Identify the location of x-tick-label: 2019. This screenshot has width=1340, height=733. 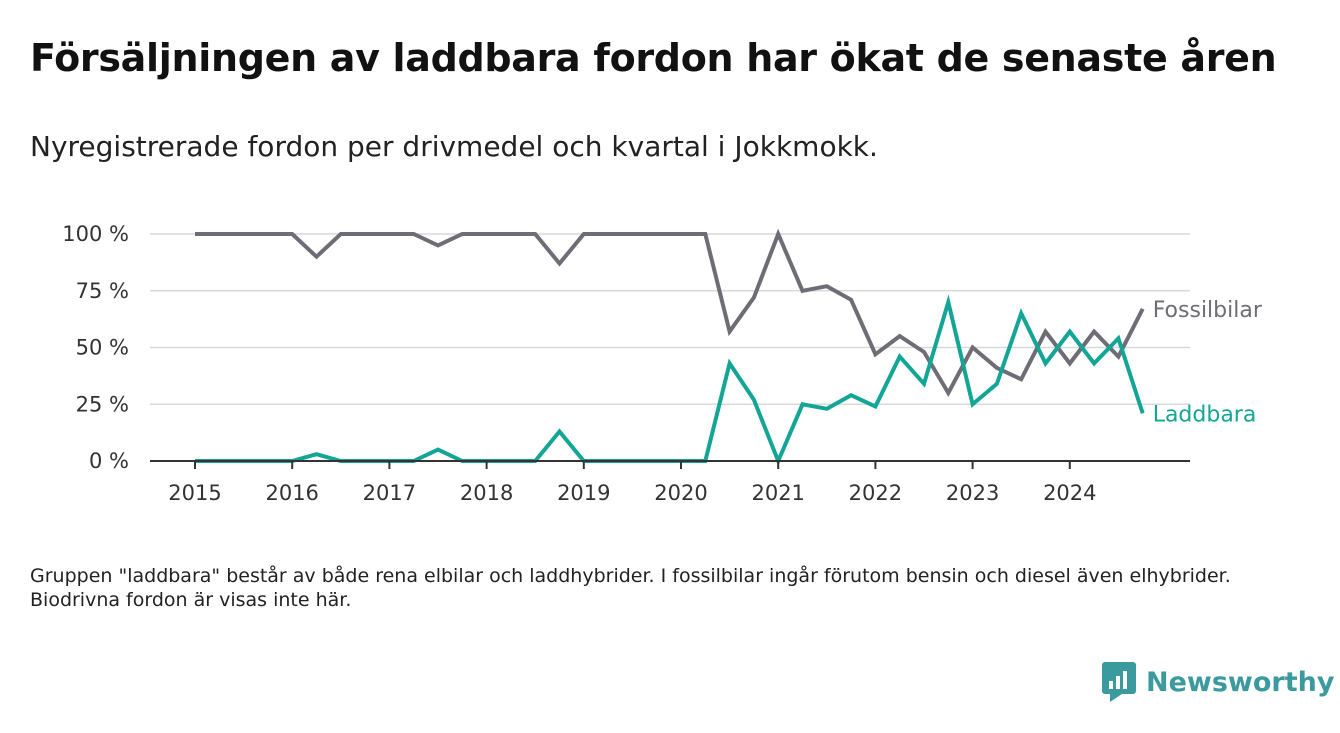
(583, 493).